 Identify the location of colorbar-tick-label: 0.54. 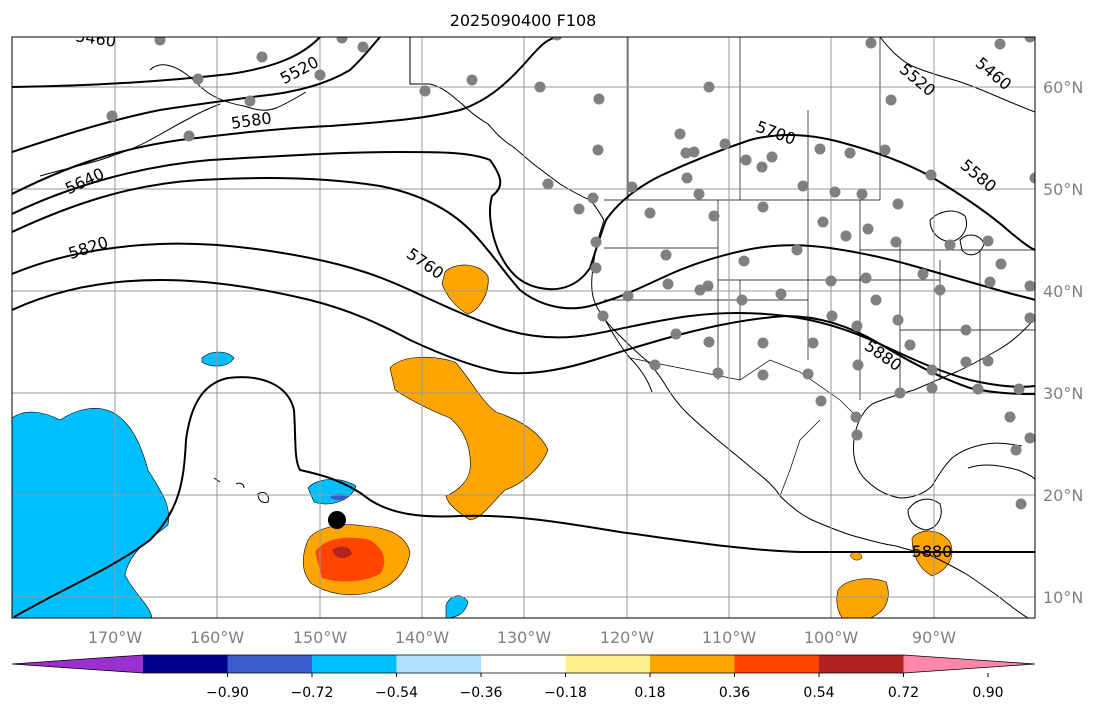
(818, 693).